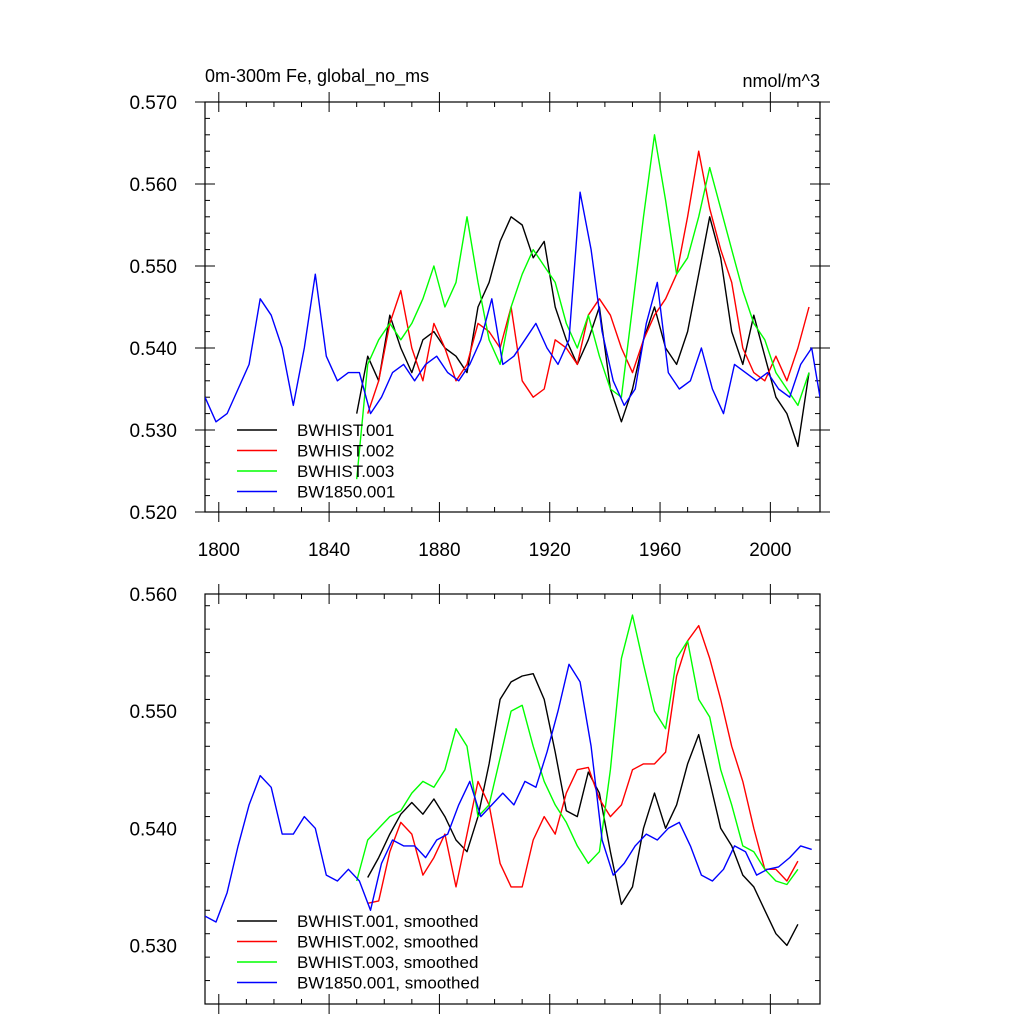 This screenshot has width=1024, height=1024. Describe the element at coordinates (770, 550) in the screenshot. I see `x-tick-label: 2000` at that location.